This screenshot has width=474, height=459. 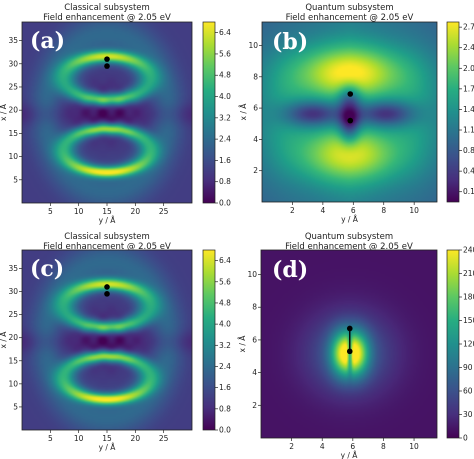 What do you see at coordinates (290, 270) in the screenshot?
I see `panel-label: (d)` at bounding box center [290, 270].